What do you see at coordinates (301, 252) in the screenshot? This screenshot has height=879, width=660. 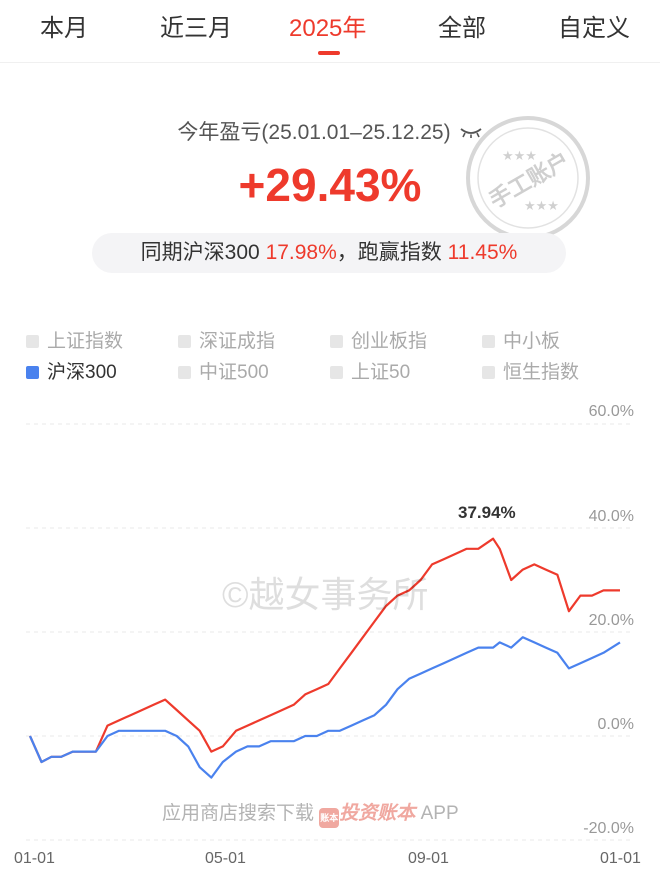 I see `benchmark-value: 17.98%` at bounding box center [301, 252].